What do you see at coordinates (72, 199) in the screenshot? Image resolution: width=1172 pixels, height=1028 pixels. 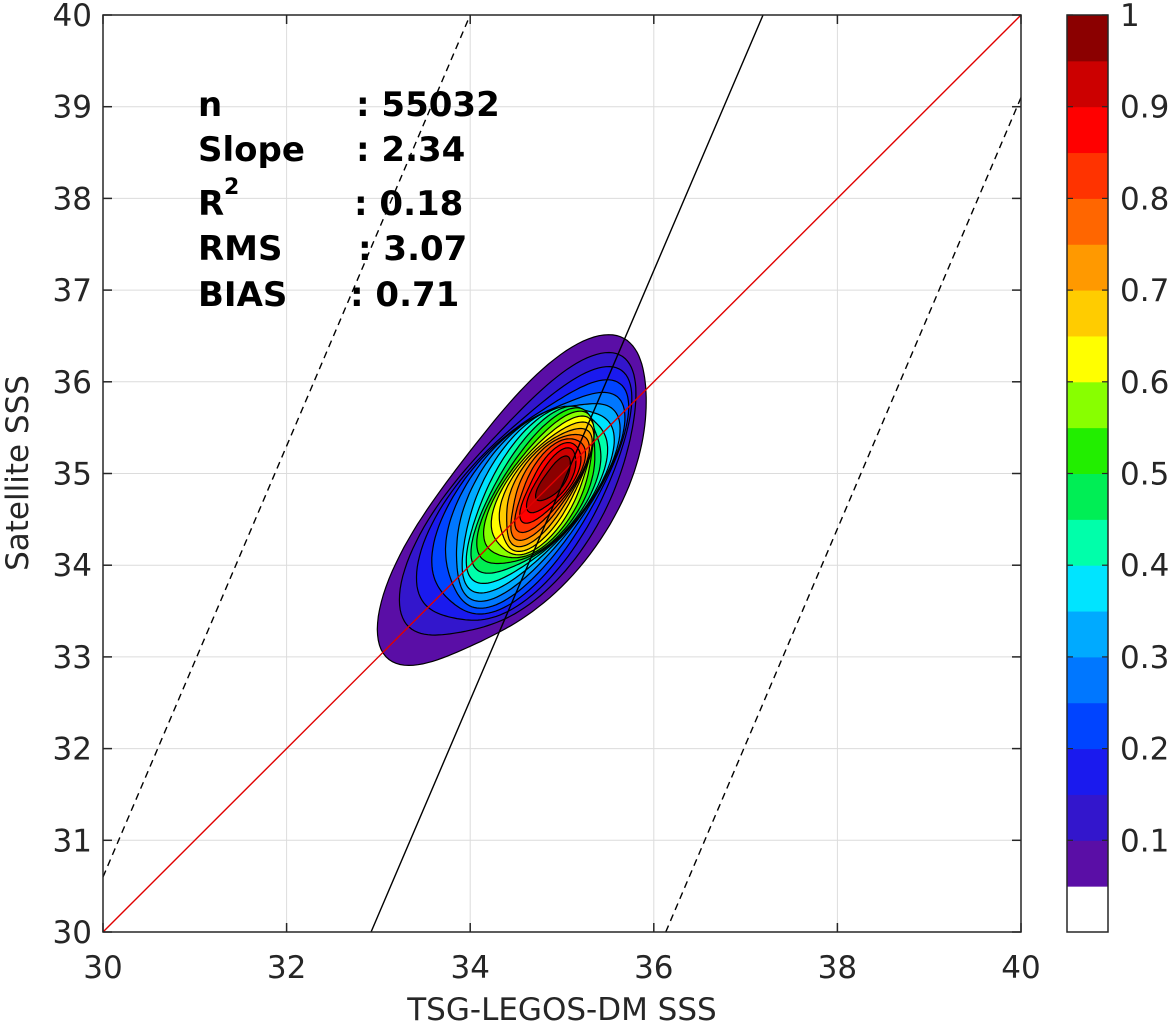 I see `y-tick-label-38: 38` at bounding box center [72, 199].